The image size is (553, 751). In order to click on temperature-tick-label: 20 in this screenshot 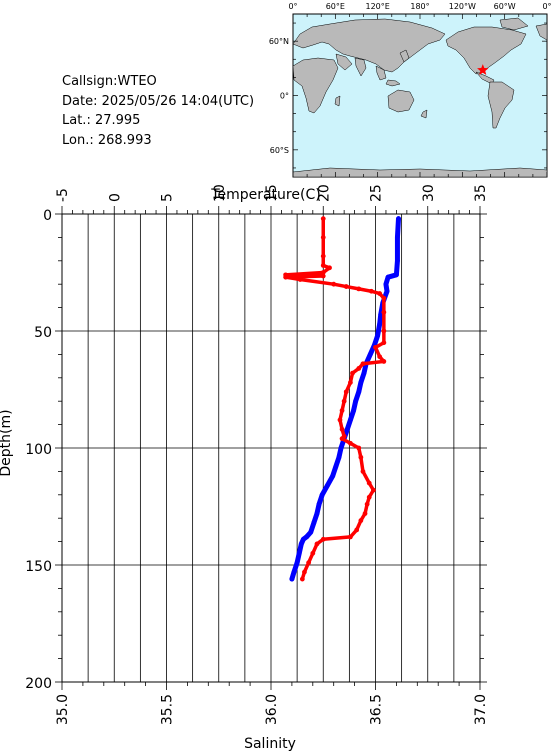, I will do `click(324, 193)`.